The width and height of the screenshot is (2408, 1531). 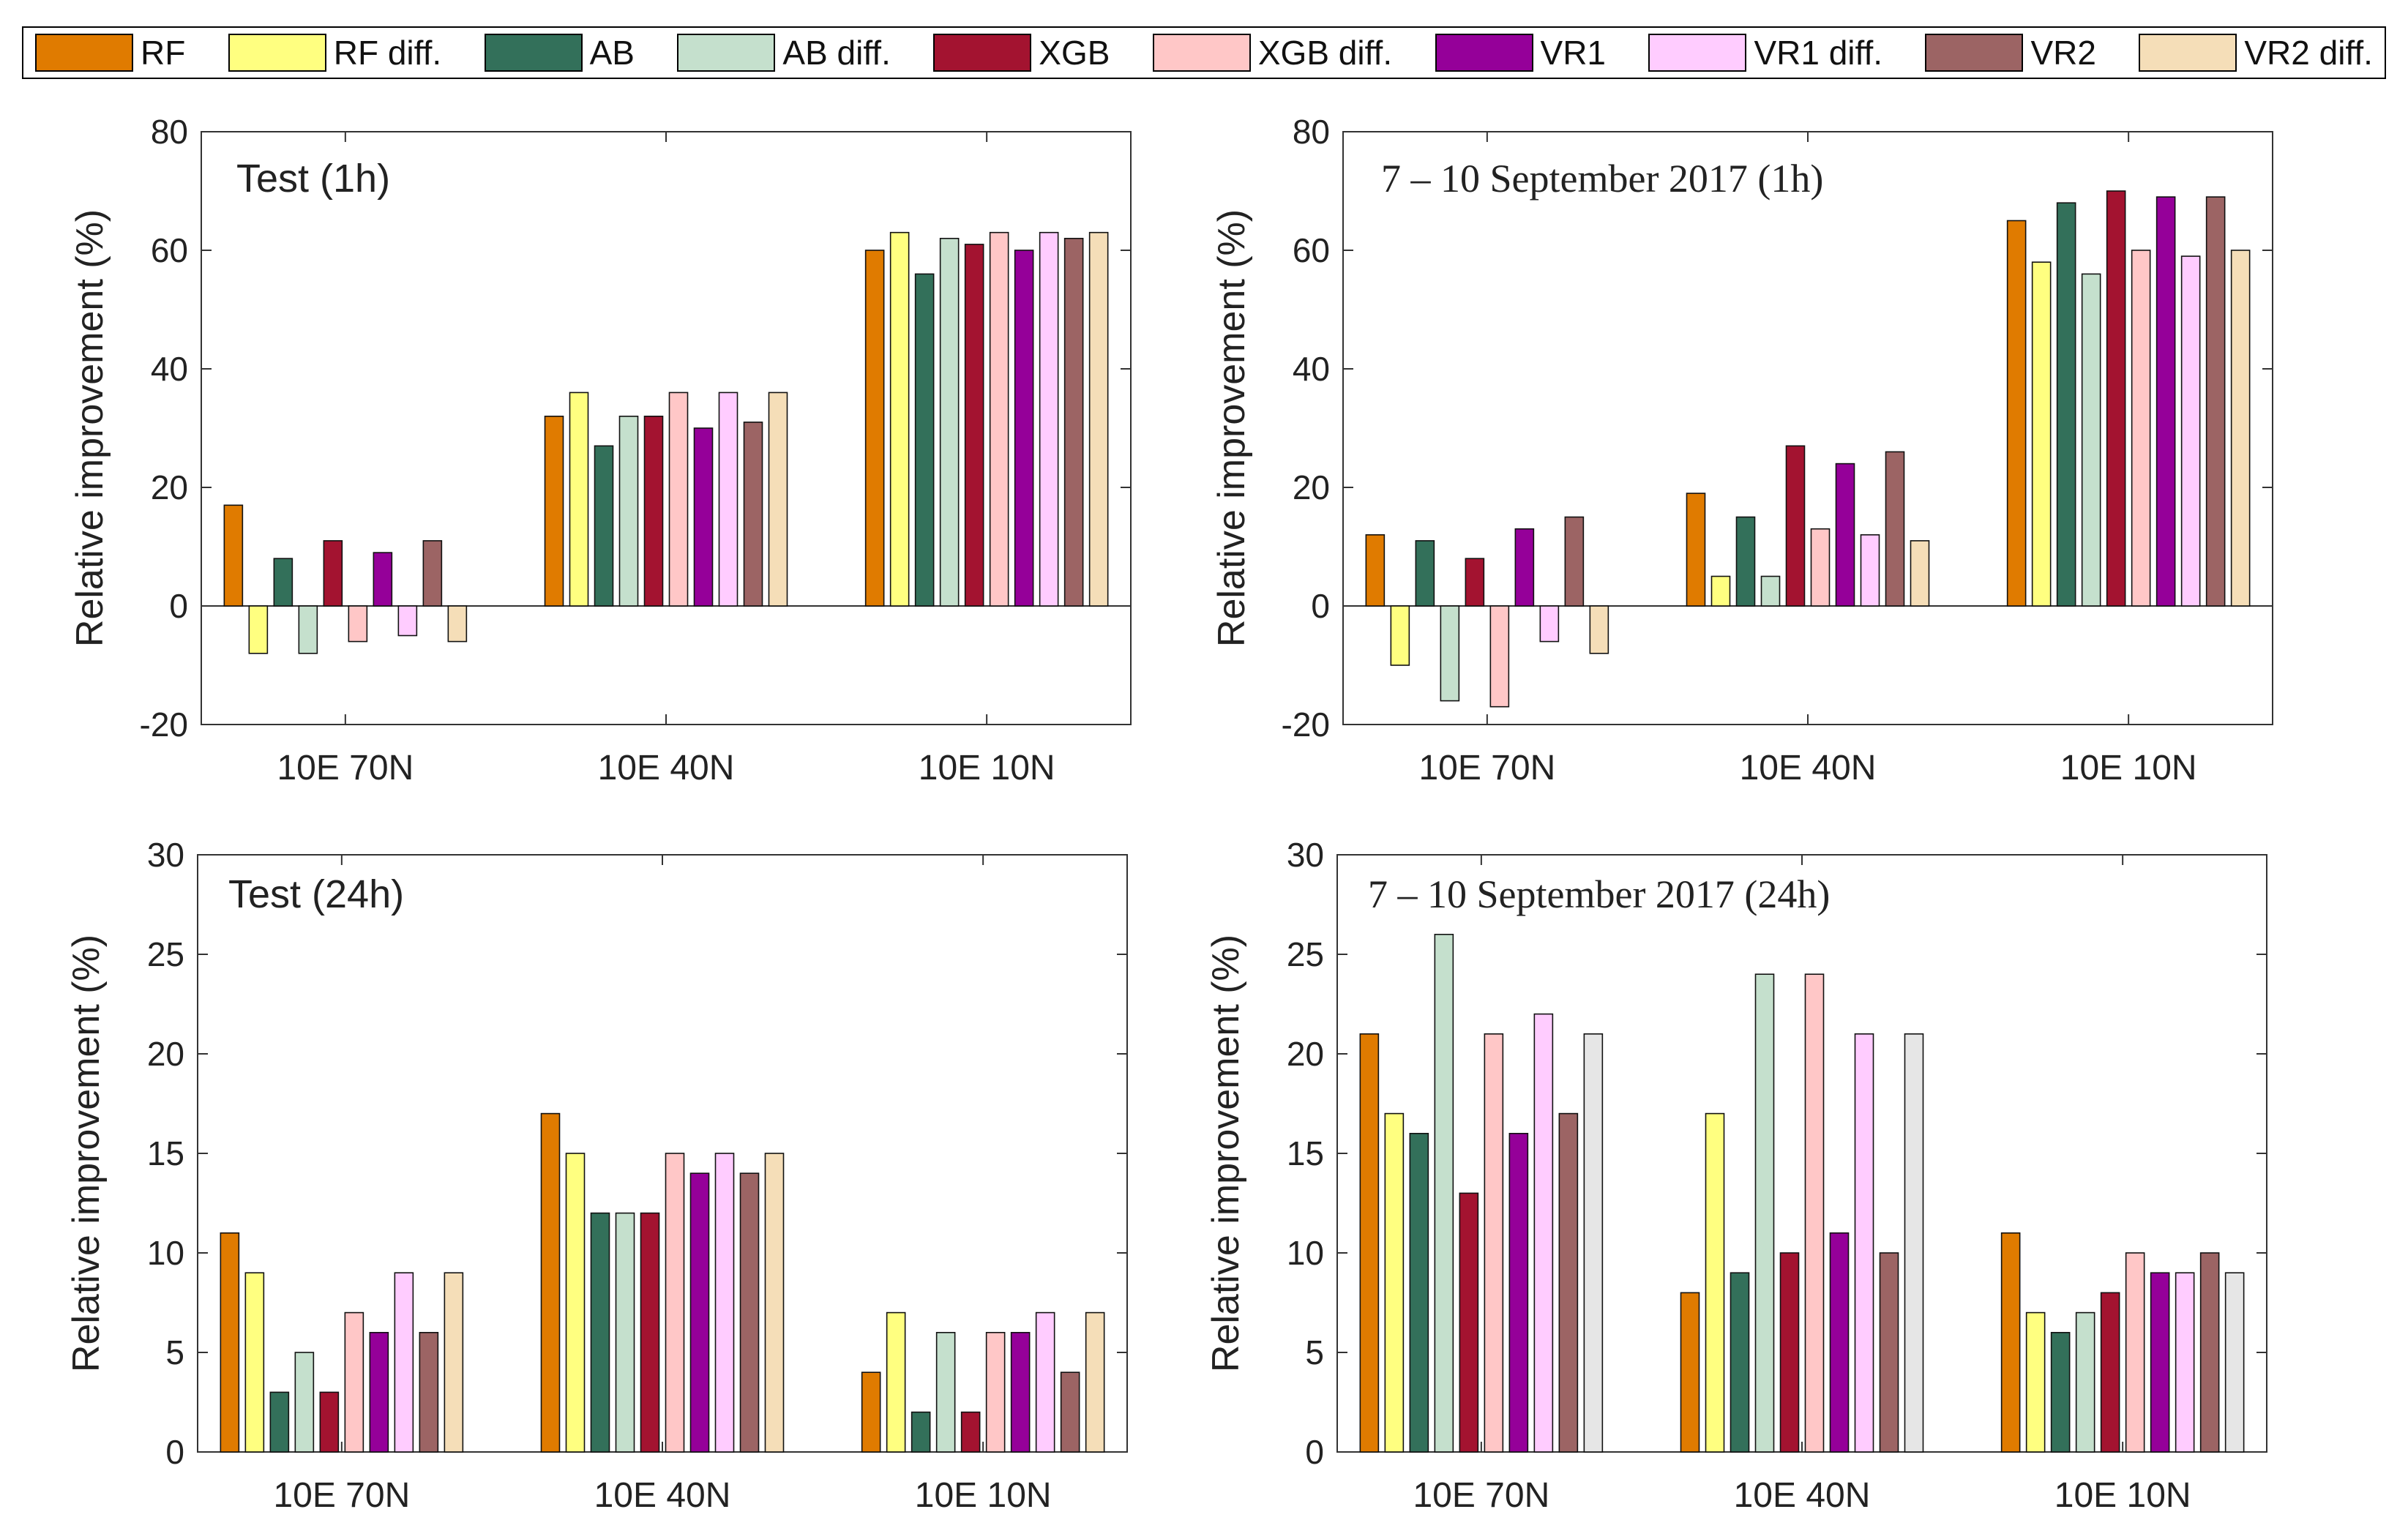 I want to click on y-tick-label: 10, so click(x=165, y=1253).